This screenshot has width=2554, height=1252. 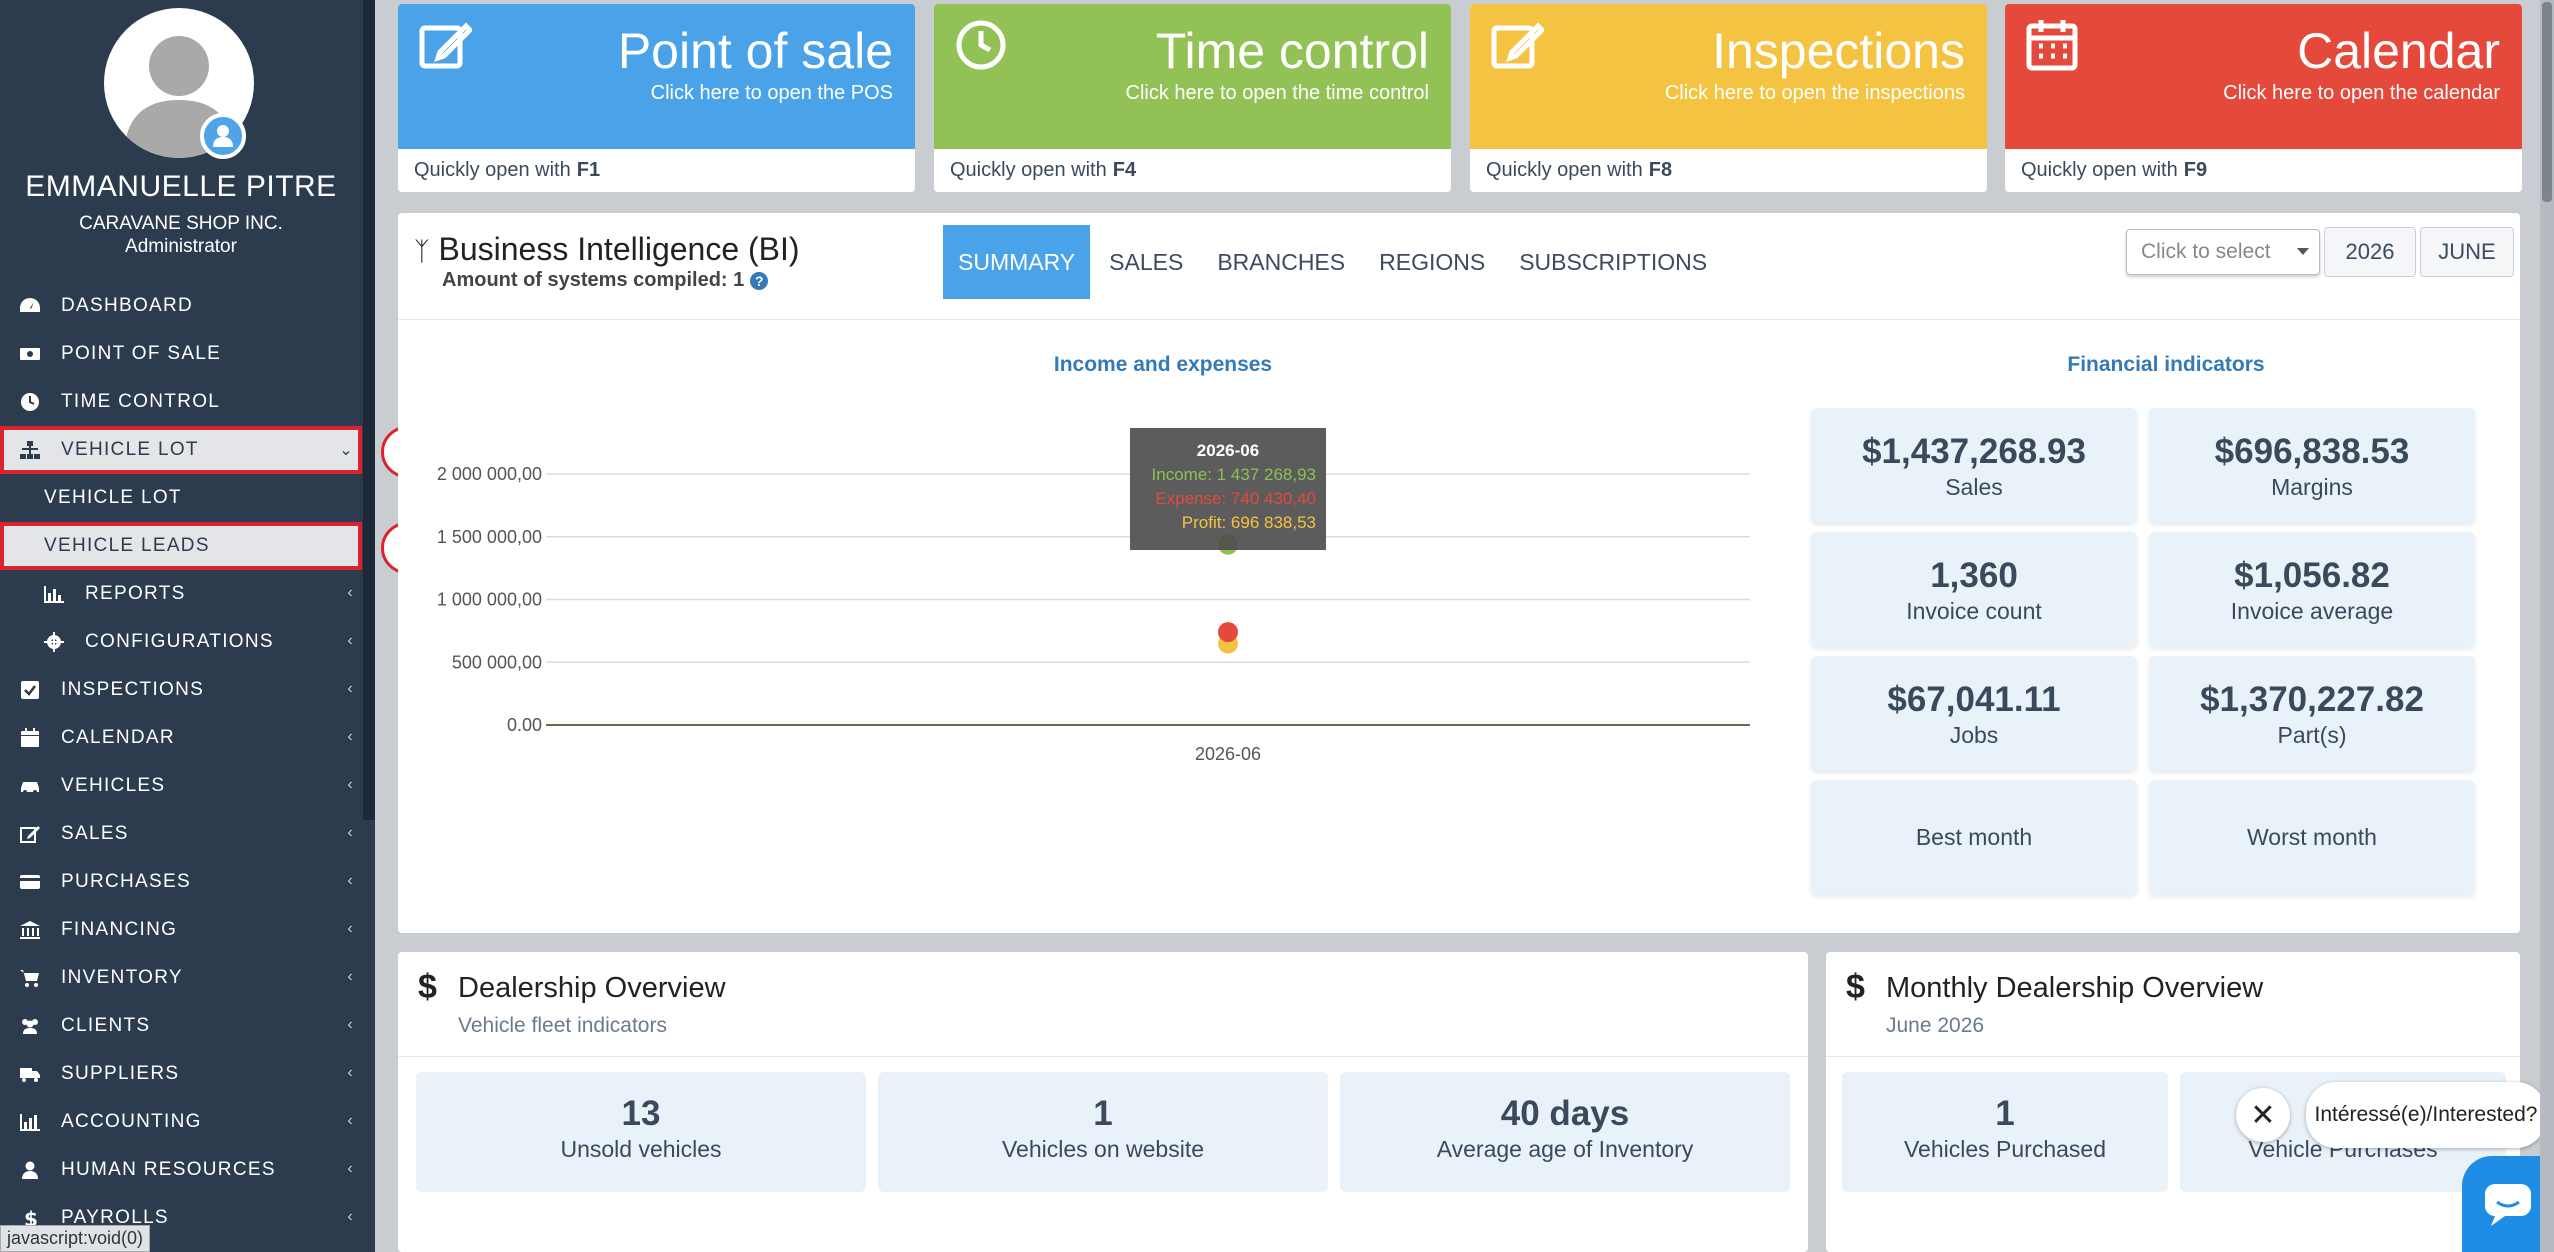 I want to click on help-icon: ?, so click(x=759, y=280).